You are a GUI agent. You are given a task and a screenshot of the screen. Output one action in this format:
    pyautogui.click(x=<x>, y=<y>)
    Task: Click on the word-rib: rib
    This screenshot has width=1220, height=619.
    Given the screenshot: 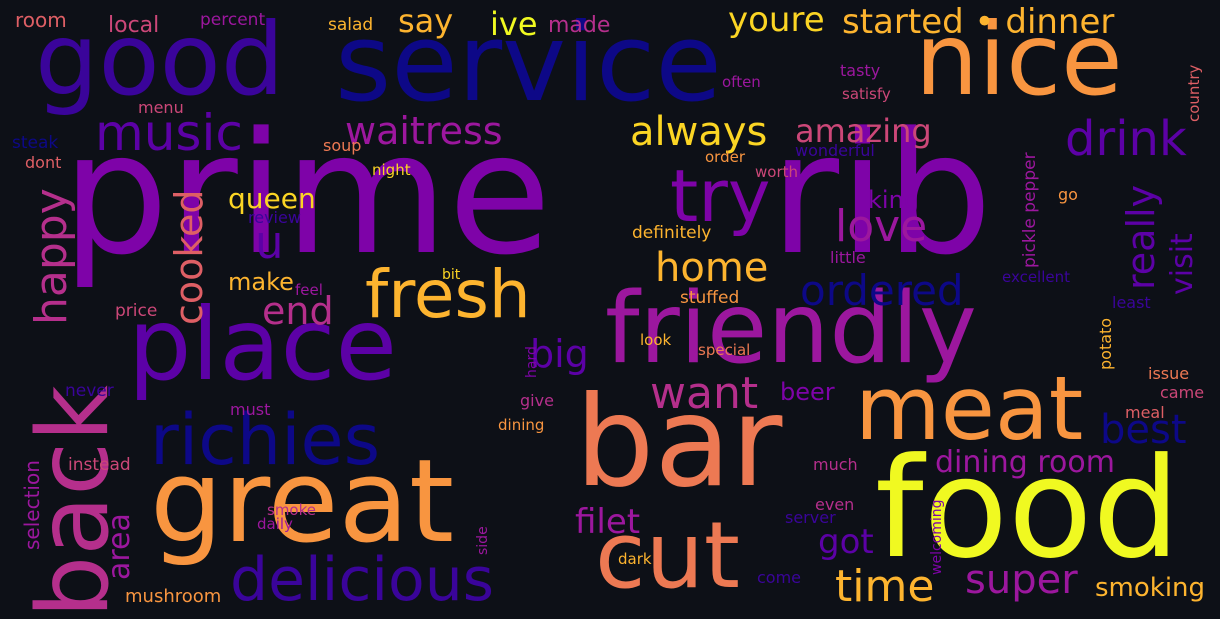 What is the action you would take?
    pyautogui.click(x=881, y=194)
    